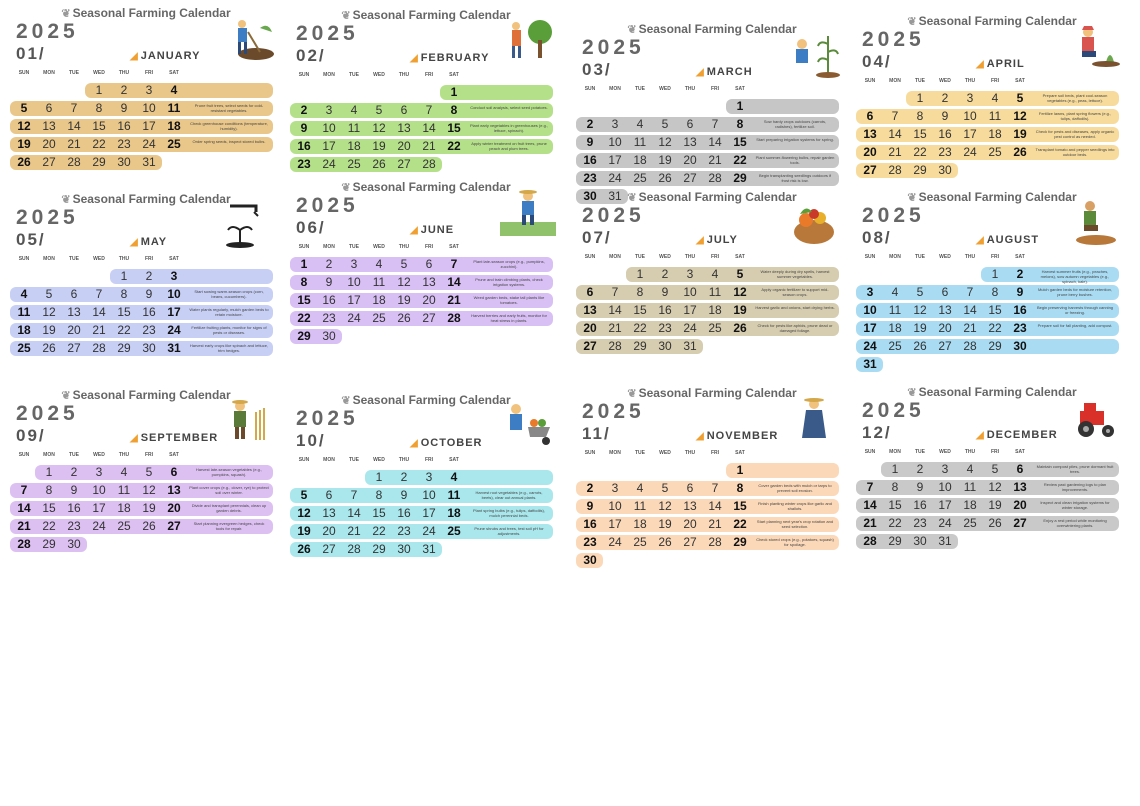 Image resolution: width=1140 pixels, height=806 pixels. What do you see at coordinates (690, 488) in the screenshot?
I see `day-cell: 6` at bounding box center [690, 488].